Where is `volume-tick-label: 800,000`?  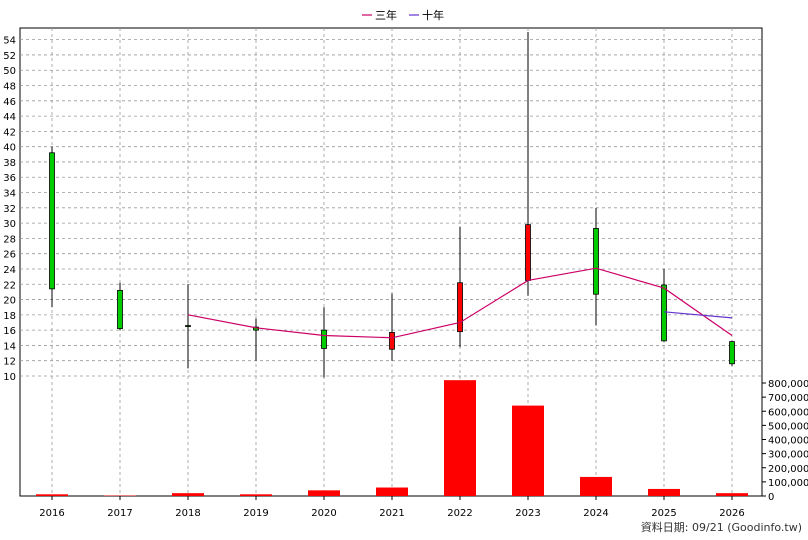
volume-tick-label: 800,000 is located at coordinates (788, 384).